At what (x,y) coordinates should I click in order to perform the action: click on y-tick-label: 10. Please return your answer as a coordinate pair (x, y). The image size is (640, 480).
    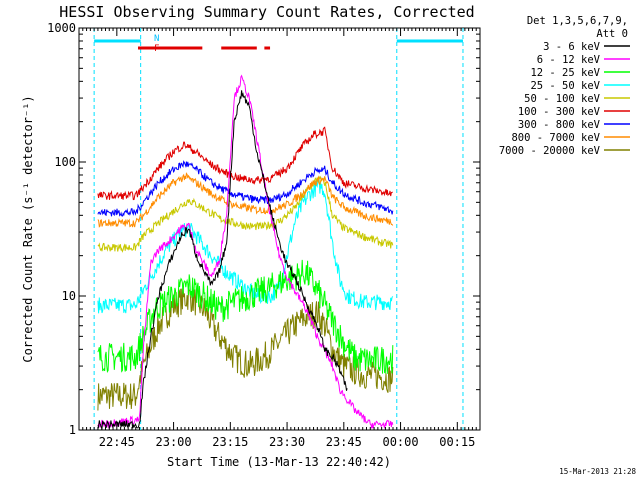
    Looking at the image, I should click on (69, 296).